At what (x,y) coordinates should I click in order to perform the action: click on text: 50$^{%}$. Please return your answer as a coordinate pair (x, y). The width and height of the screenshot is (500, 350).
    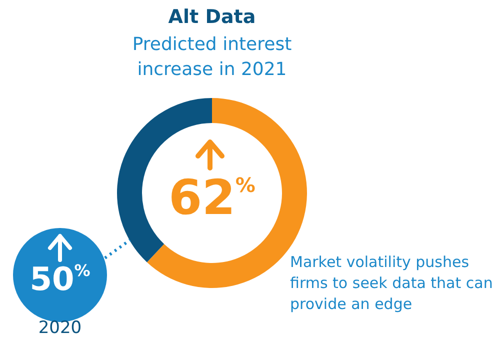
    Looking at the image, I should click on (60, 279).